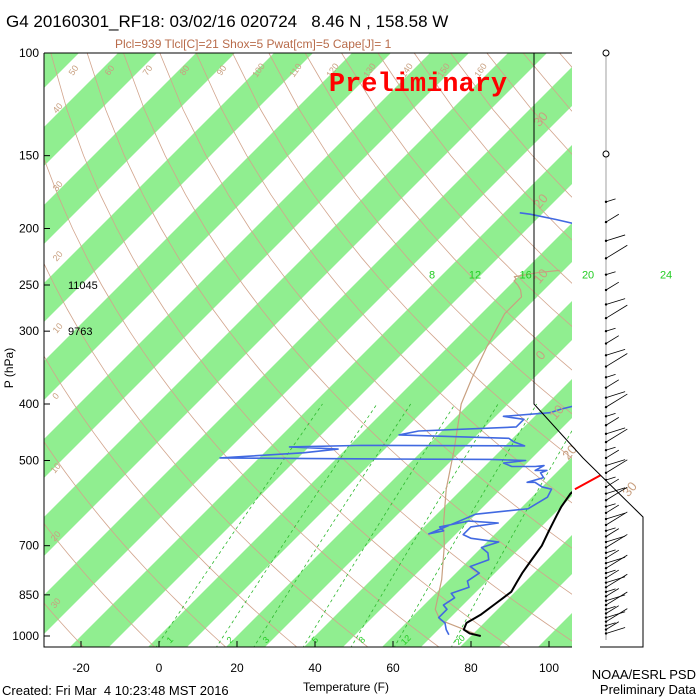  I want to click on x-tick-label: 20, so click(237, 668).